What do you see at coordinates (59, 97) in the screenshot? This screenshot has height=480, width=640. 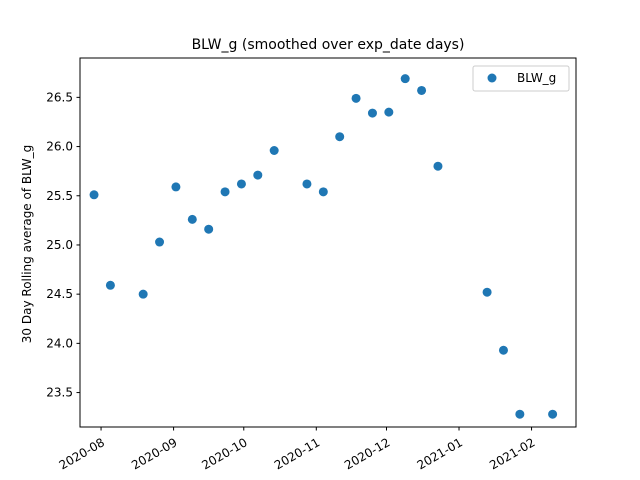 I see `y-tick-label: 26.5` at bounding box center [59, 97].